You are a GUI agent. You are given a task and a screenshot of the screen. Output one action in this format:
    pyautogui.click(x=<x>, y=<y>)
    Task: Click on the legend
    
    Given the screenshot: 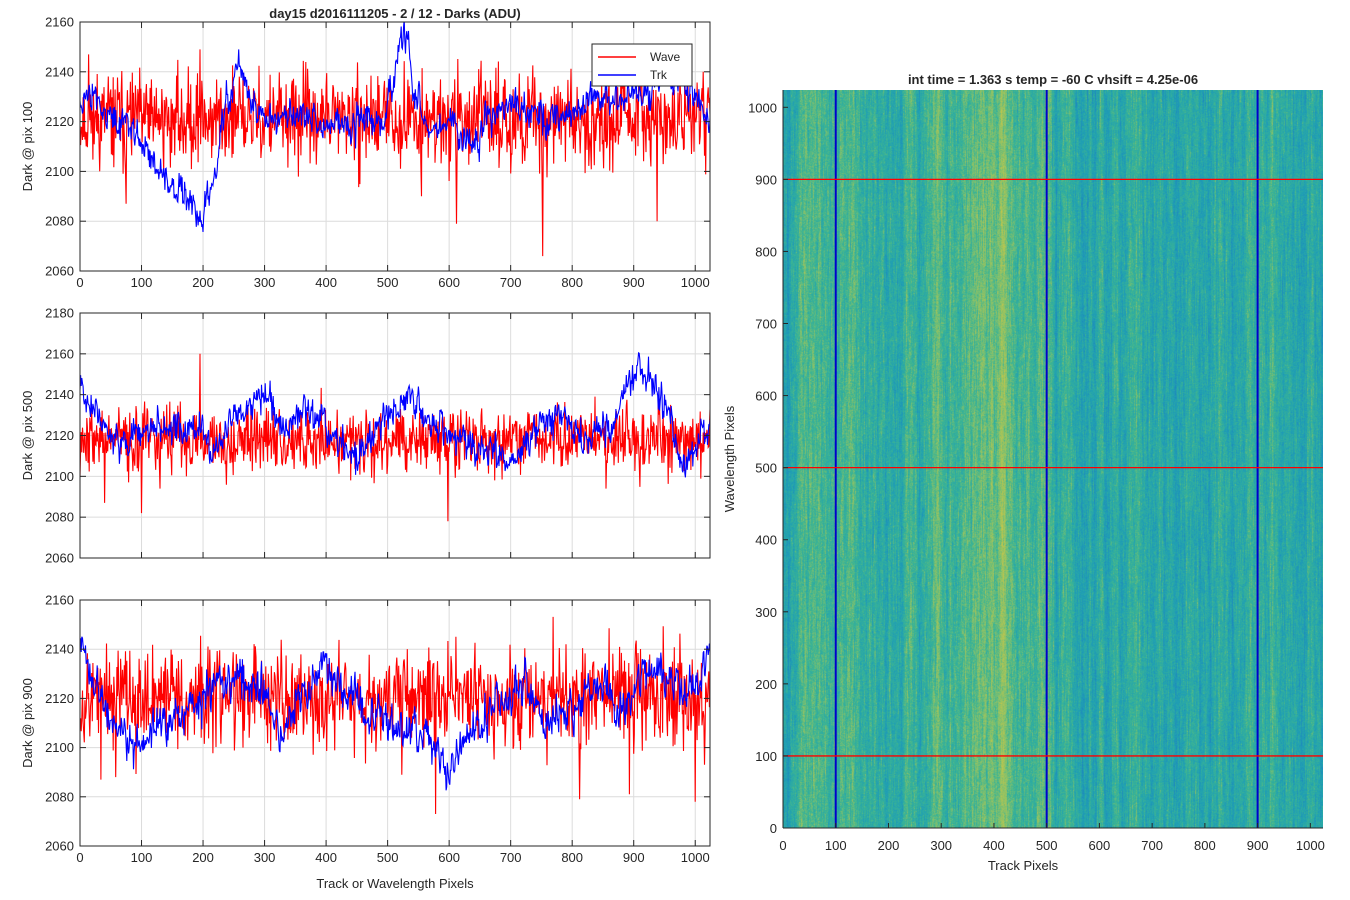 What is the action you would take?
    pyautogui.click(x=642, y=65)
    